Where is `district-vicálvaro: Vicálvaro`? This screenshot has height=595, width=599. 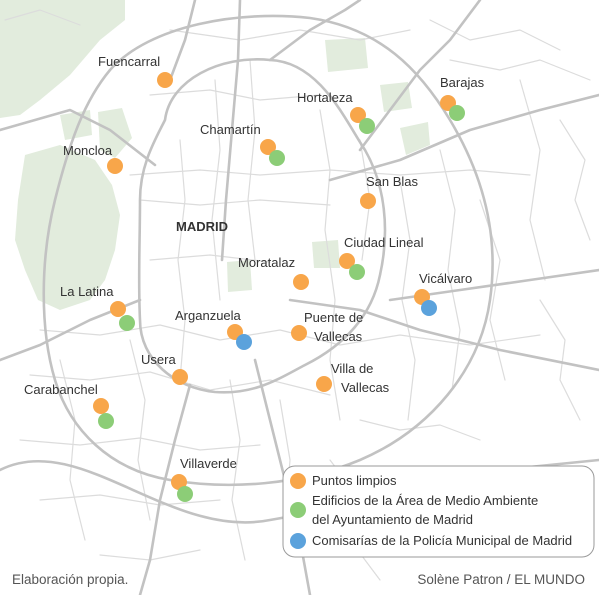
district-vicálvaro: Vicálvaro is located at coordinates (443, 293).